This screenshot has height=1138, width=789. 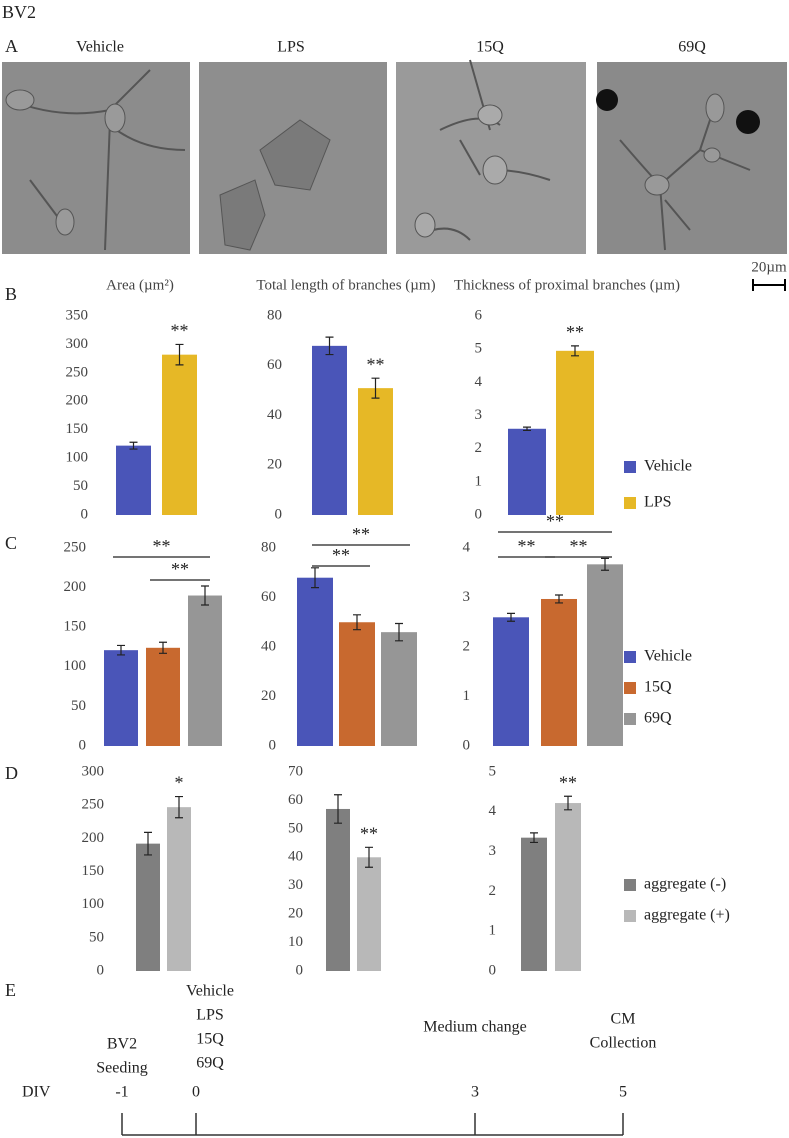 What do you see at coordinates (274, 315) in the screenshot?
I see `y-tick-label: 80` at bounding box center [274, 315].